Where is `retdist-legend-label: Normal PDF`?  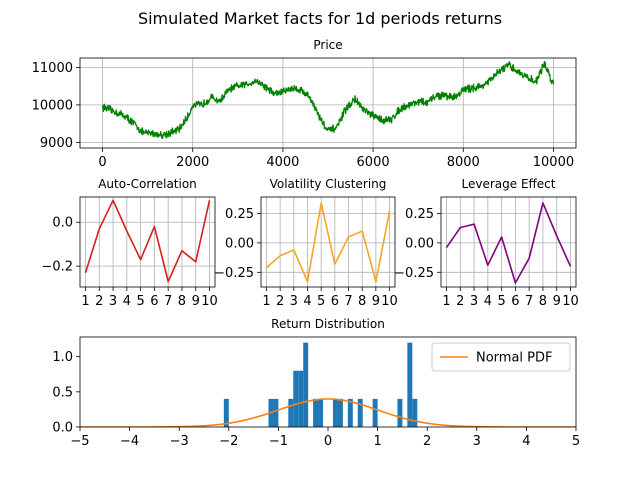 retdist-legend-label: Normal PDF is located at coordinates (514, 358).